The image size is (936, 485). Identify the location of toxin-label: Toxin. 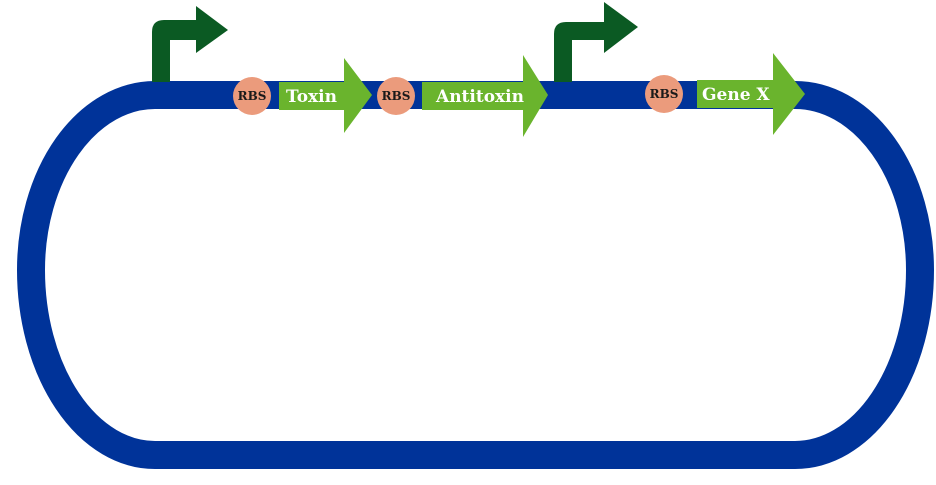
(311, 97).